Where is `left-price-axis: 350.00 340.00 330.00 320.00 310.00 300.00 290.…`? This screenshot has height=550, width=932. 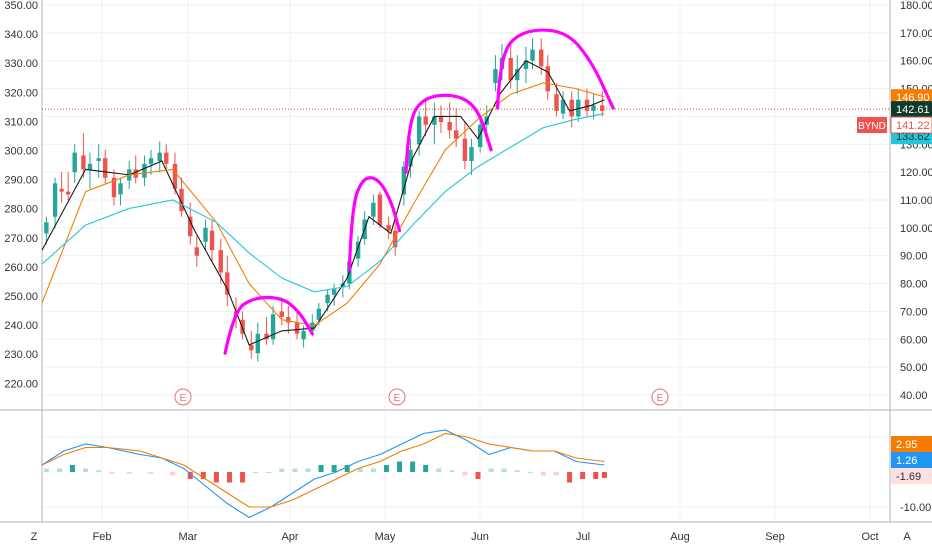
left-price-axis: 350.00 340.00 330.00 320.00 310.00 300.00 290.… is located at coordinates (21, 195).